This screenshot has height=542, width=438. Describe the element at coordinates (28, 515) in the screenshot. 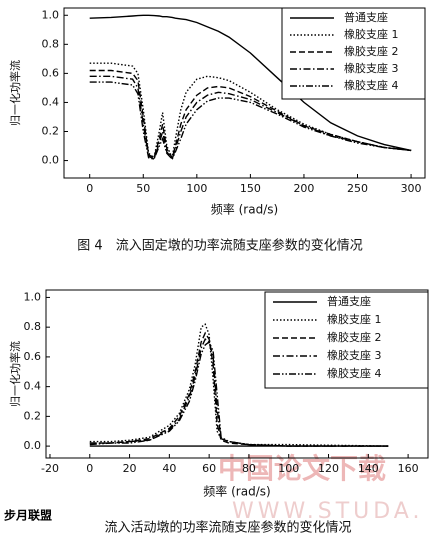

I see `watermark: 步月联盟` at that location.